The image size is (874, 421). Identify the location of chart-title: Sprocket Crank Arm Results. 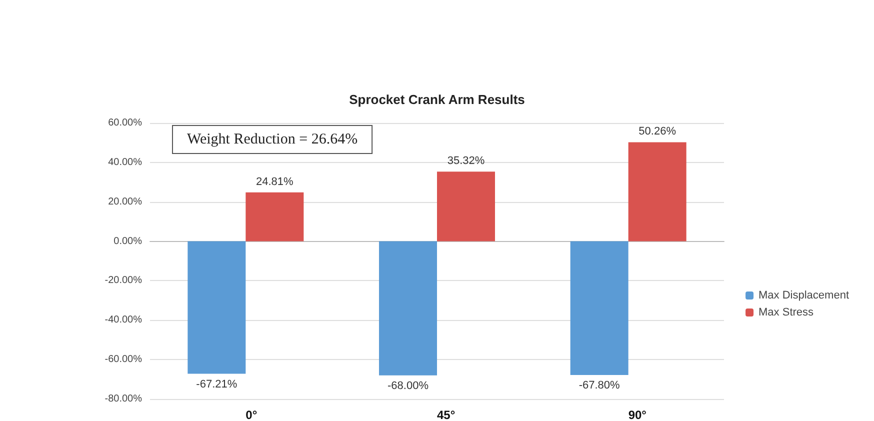
(437, 99).